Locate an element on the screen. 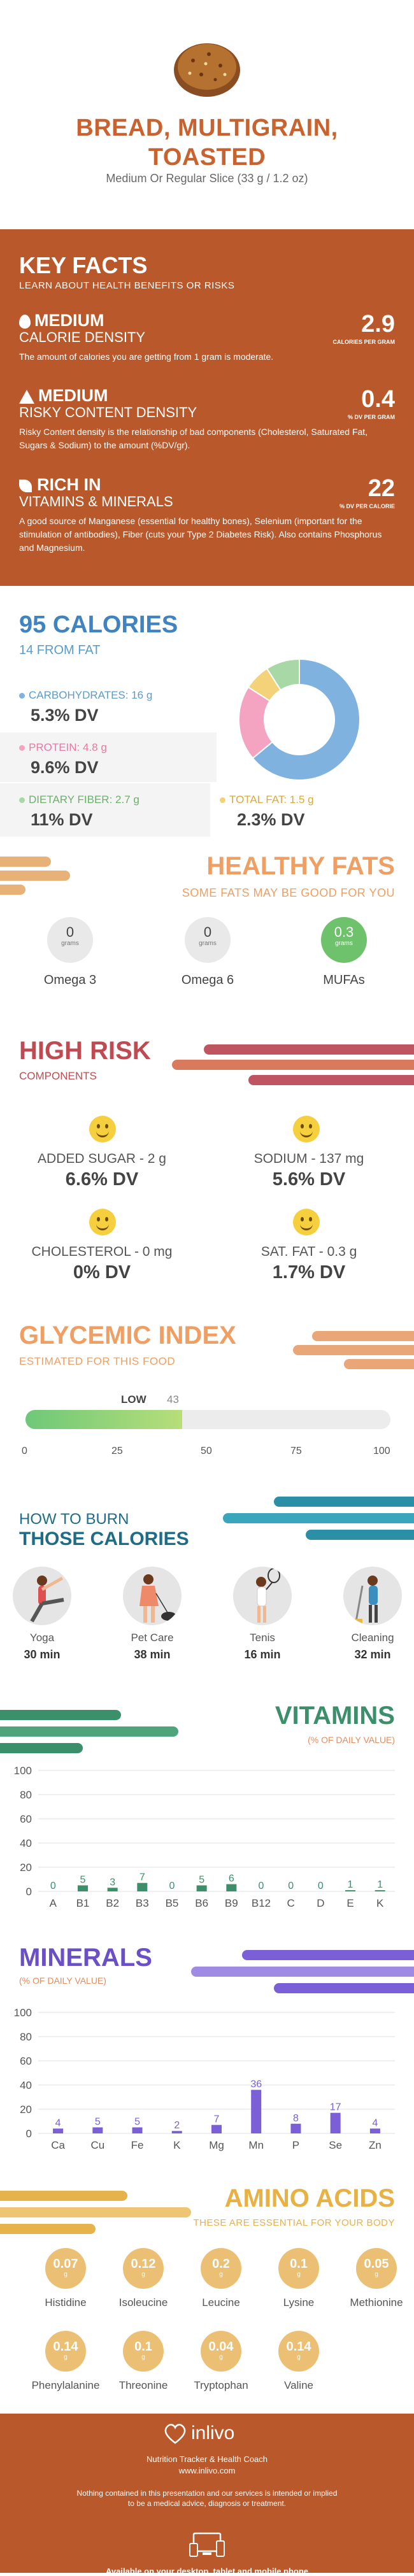  food-title: BREAD, MULTIGRAIN, TOASTED is located at coordinates (207, 142).